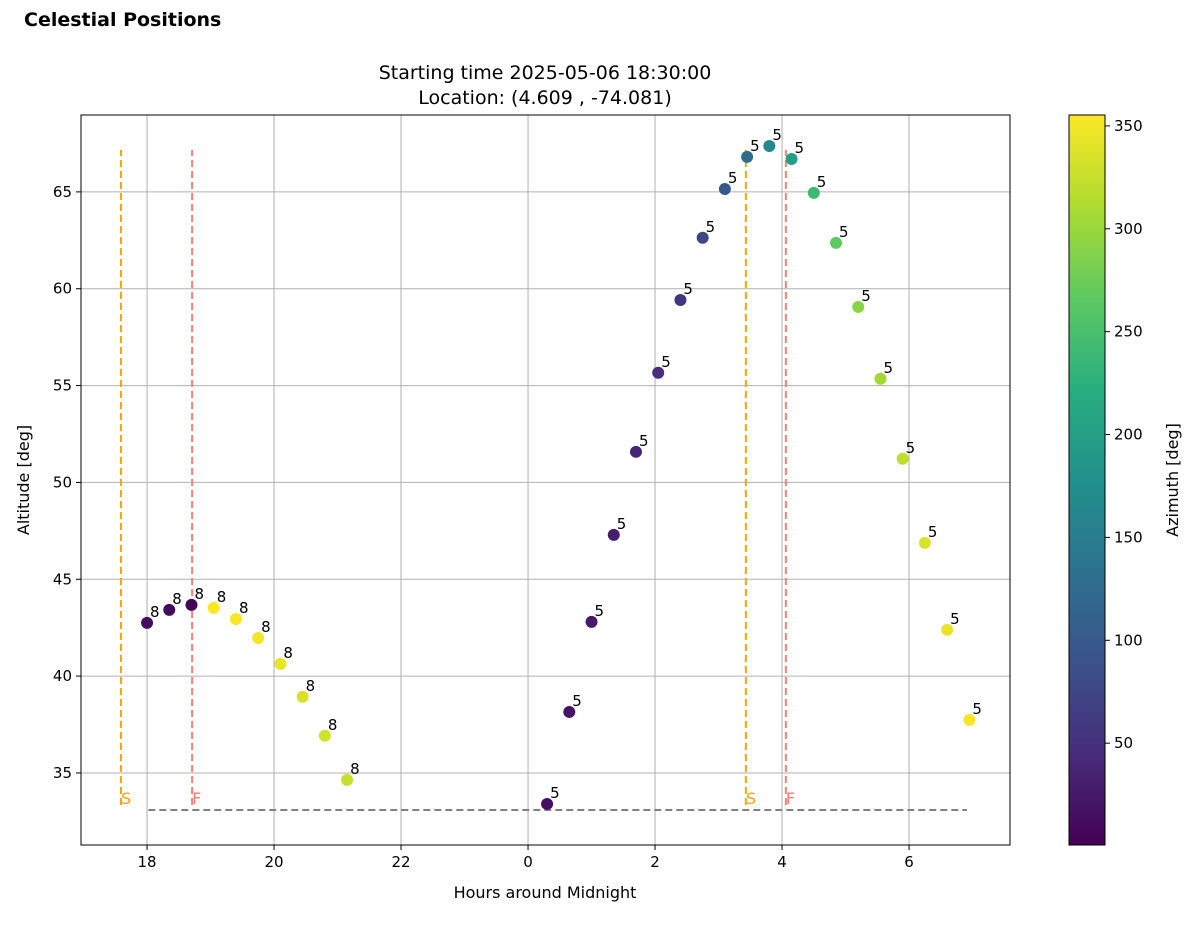  What do you see at coordinates (62, 579) in the screenshot?
I see `y-tick-label: 45` at bounding box center [62, 579].